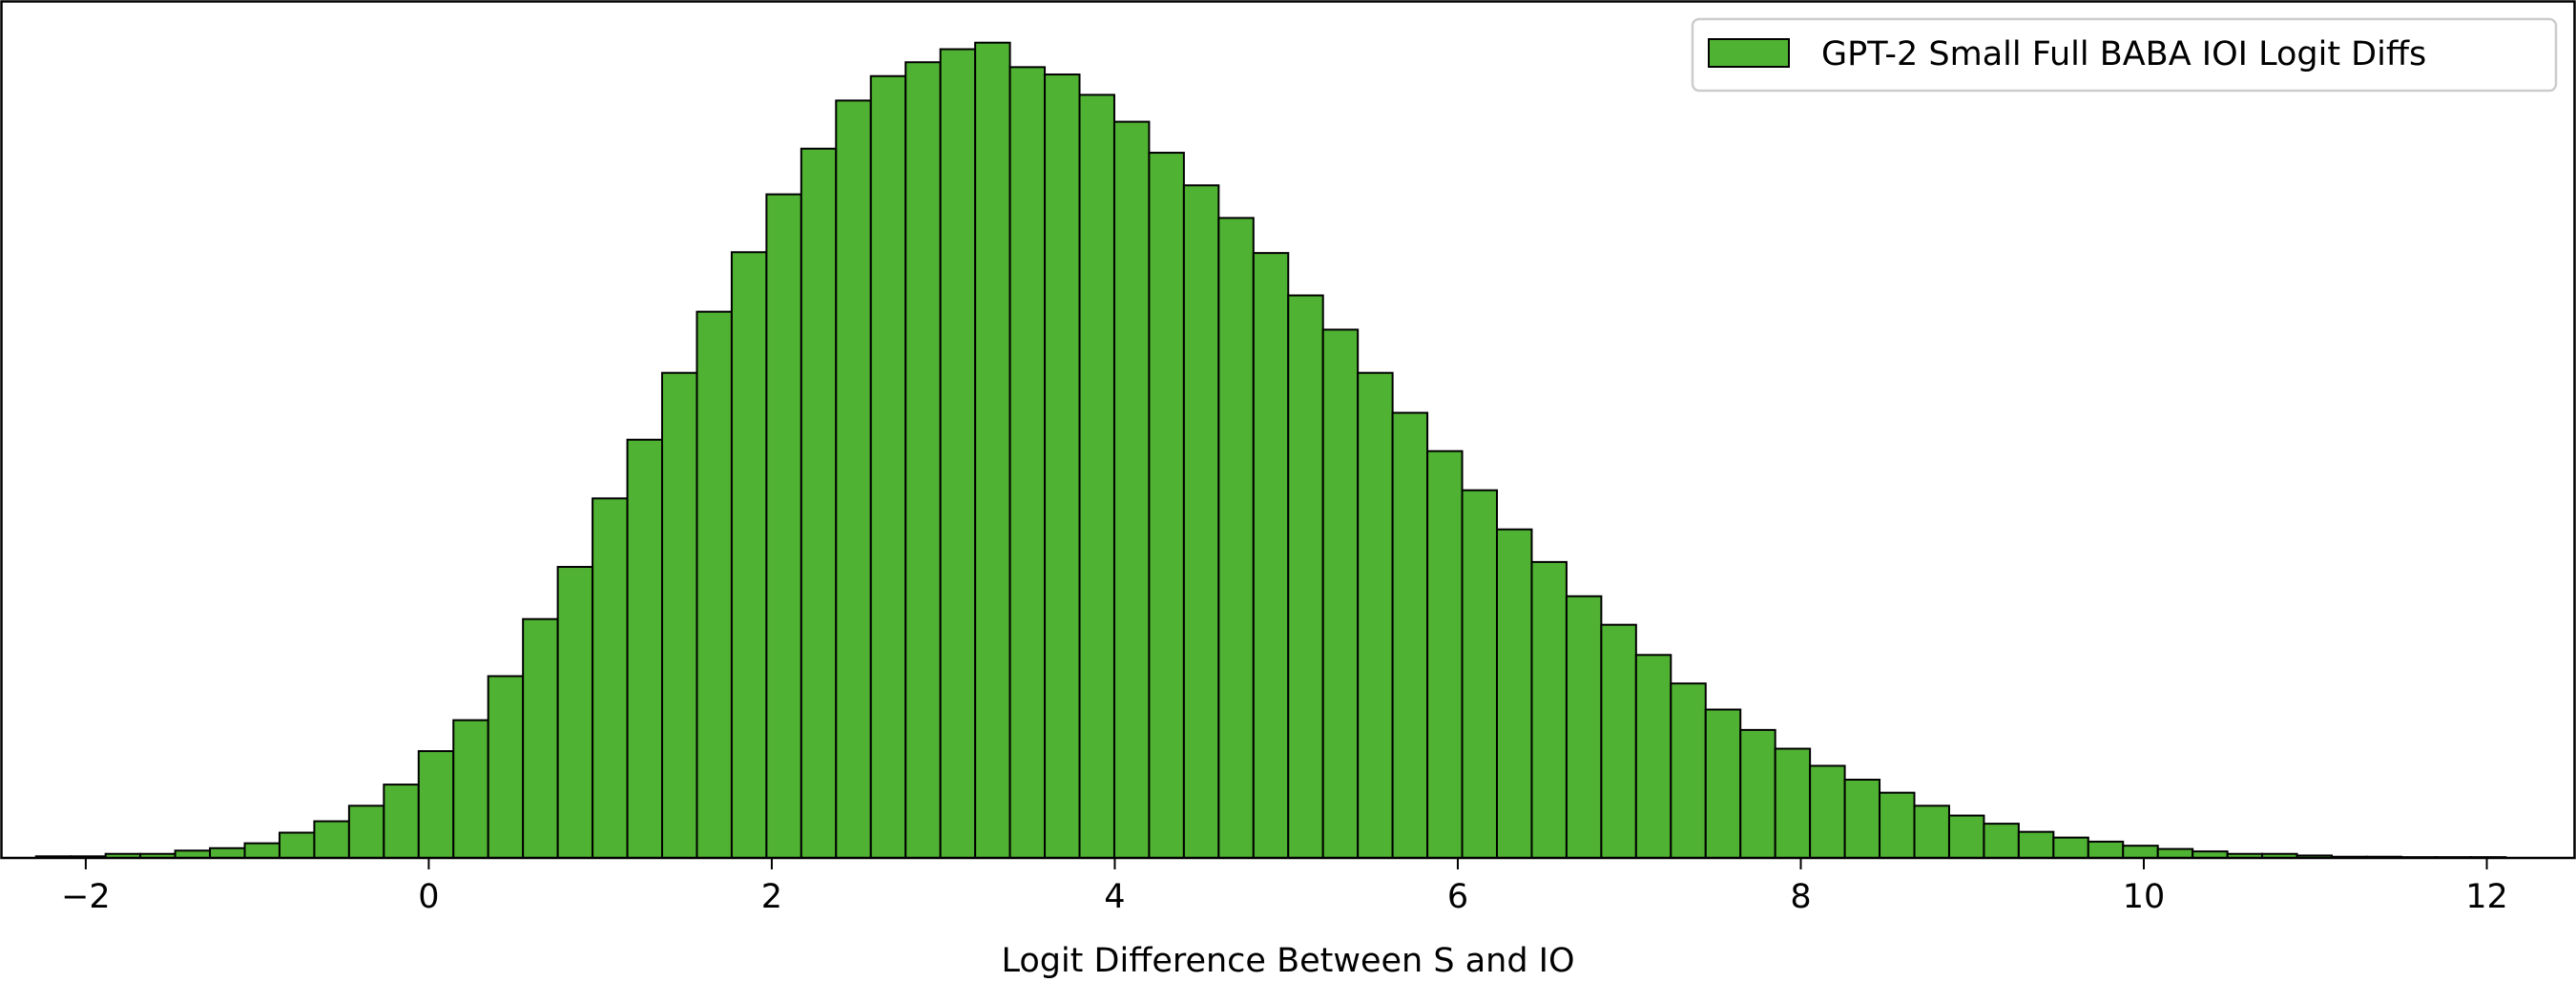 The height and width of the screenshot is (982, 2576). I want to click on legend-box, so click(2124, 55).